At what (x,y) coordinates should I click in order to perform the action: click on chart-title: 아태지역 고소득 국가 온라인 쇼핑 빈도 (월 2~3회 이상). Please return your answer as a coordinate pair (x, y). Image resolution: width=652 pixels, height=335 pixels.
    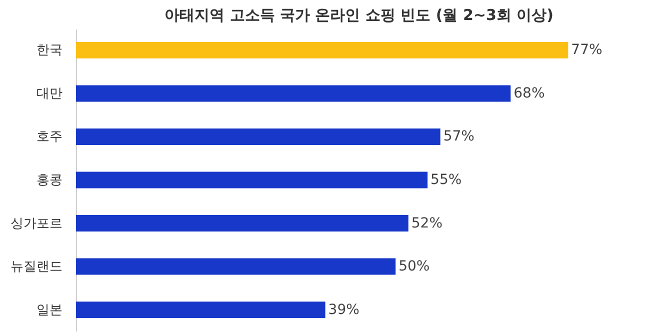
    Looking at the image, I should click on (359, 15).